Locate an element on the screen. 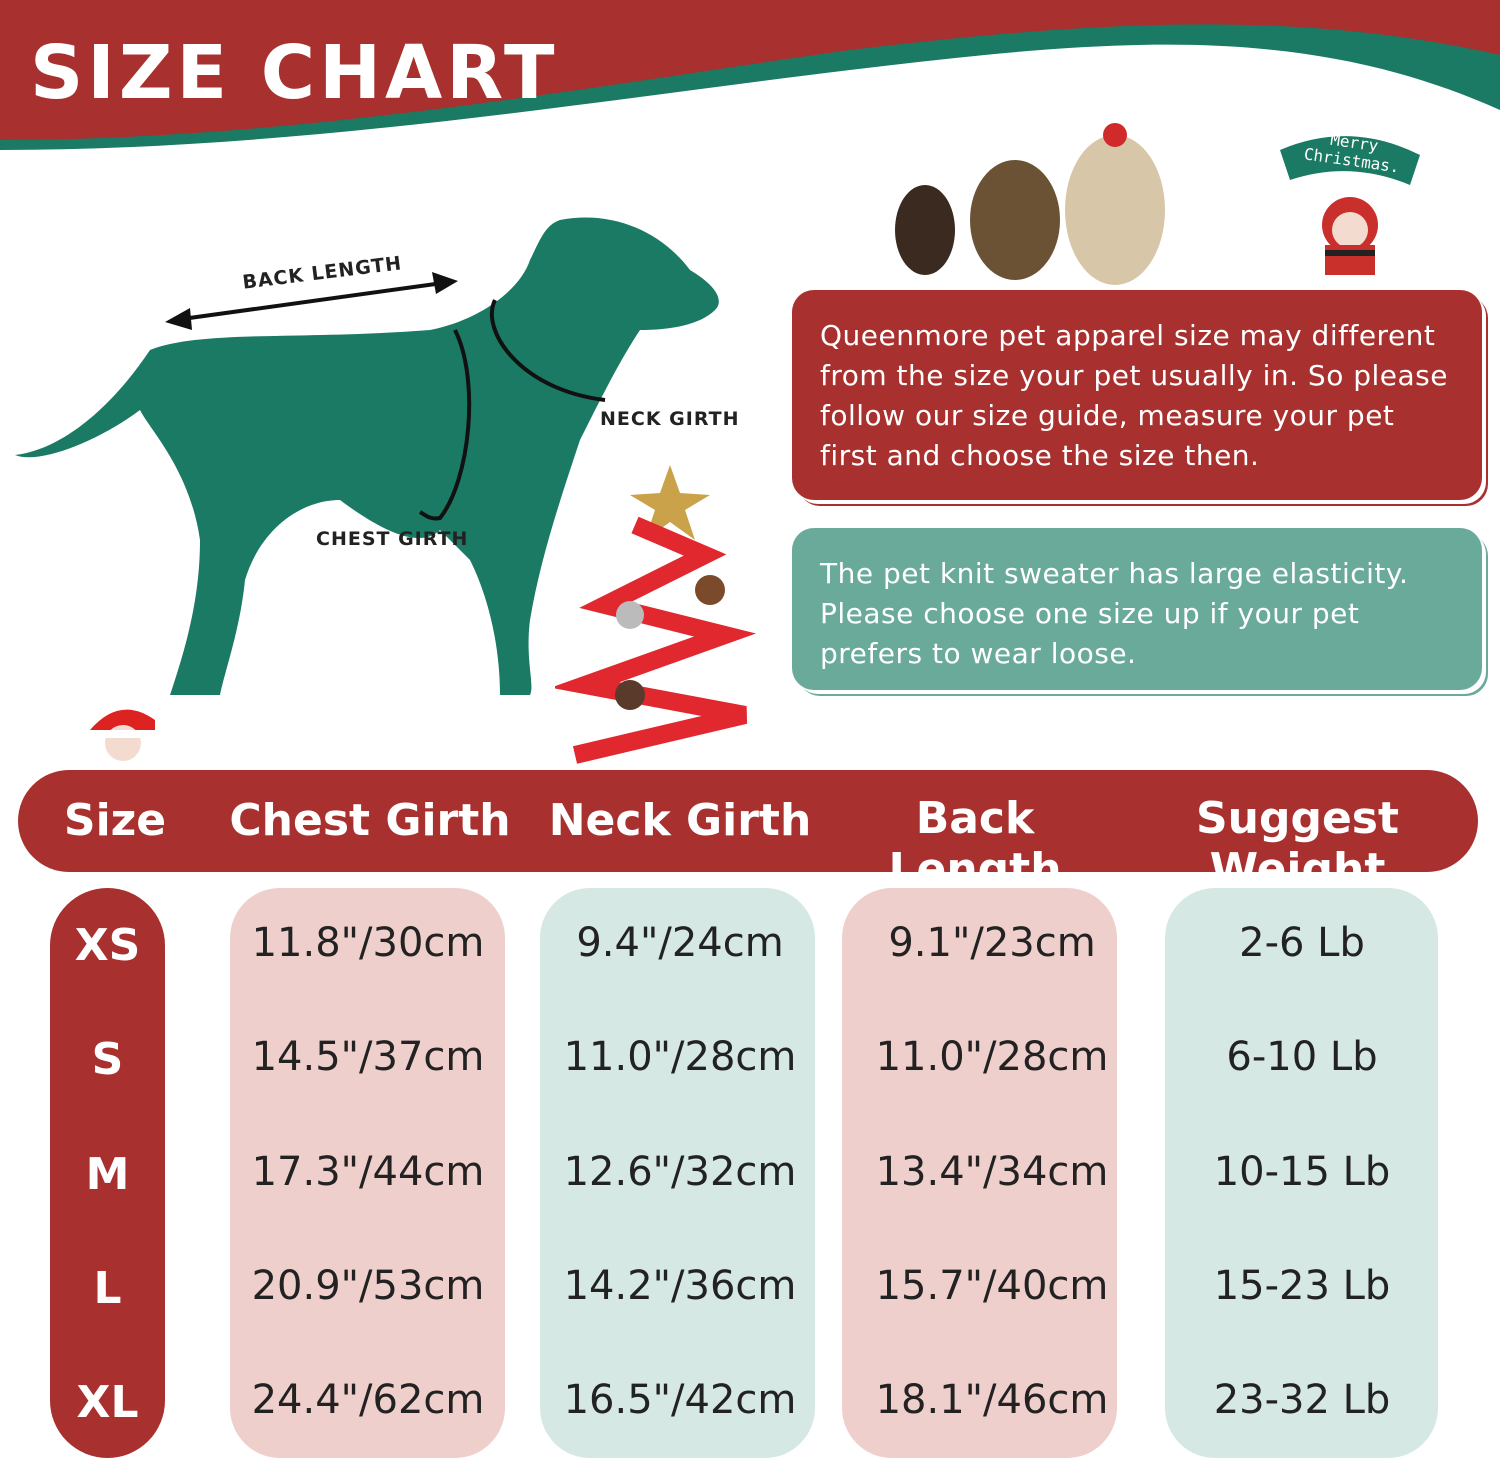 The width and height of the screenshot is (1500, 1463). table-cell: 17.3"/44cm is located at coordinates (368, 1172).